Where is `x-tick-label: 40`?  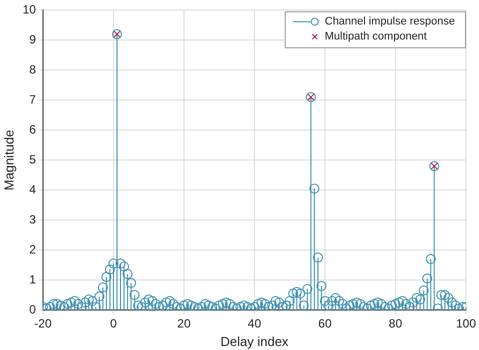
x-tick-label: 40 is located at coordinates (255, 323).